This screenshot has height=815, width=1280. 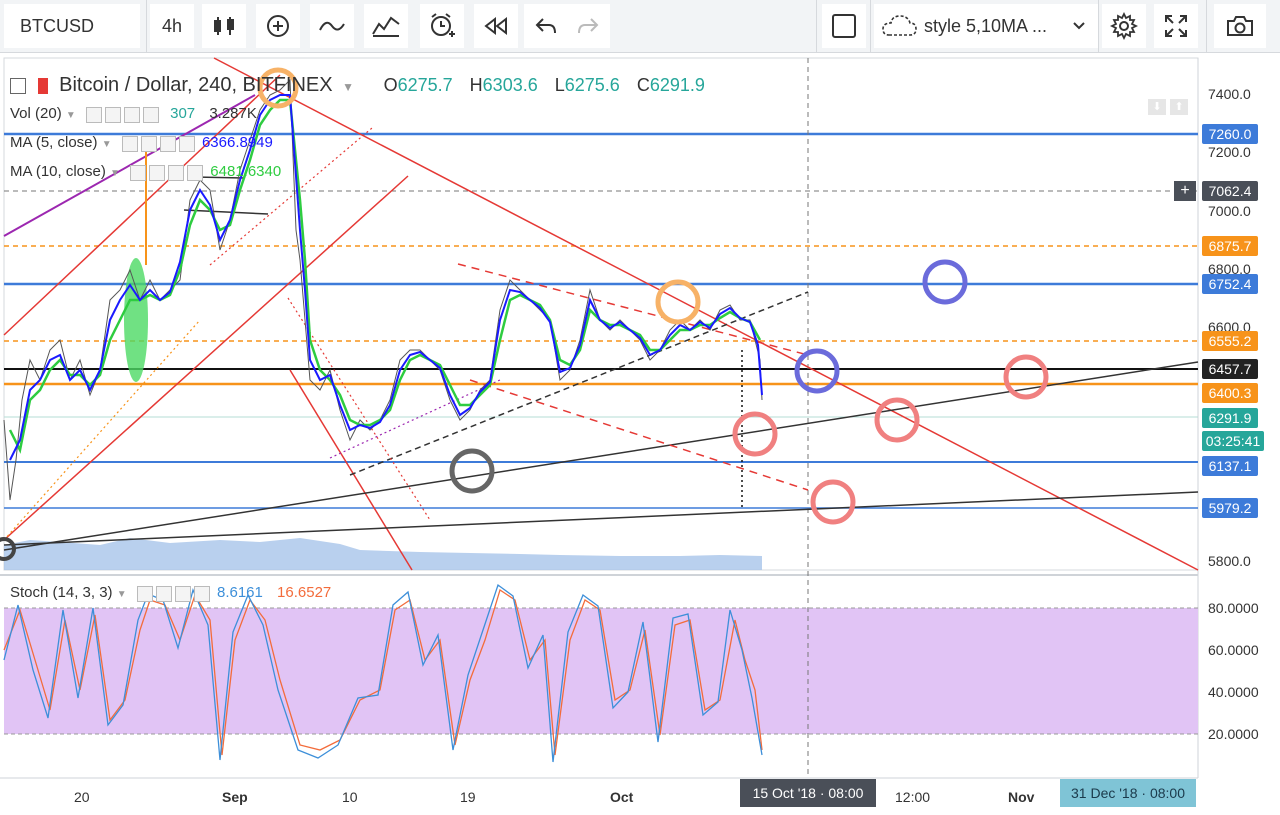 I want to click on trendline-red-channel-top, so click(x=142, y=205).